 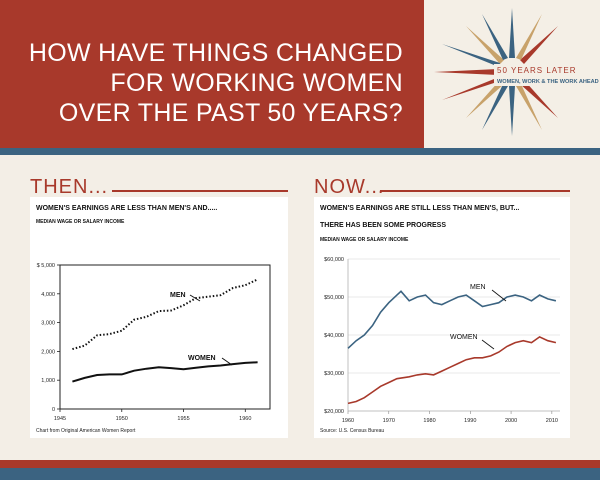 I want to click on y-tick-label: 1,000, so click(x=48, y=381).